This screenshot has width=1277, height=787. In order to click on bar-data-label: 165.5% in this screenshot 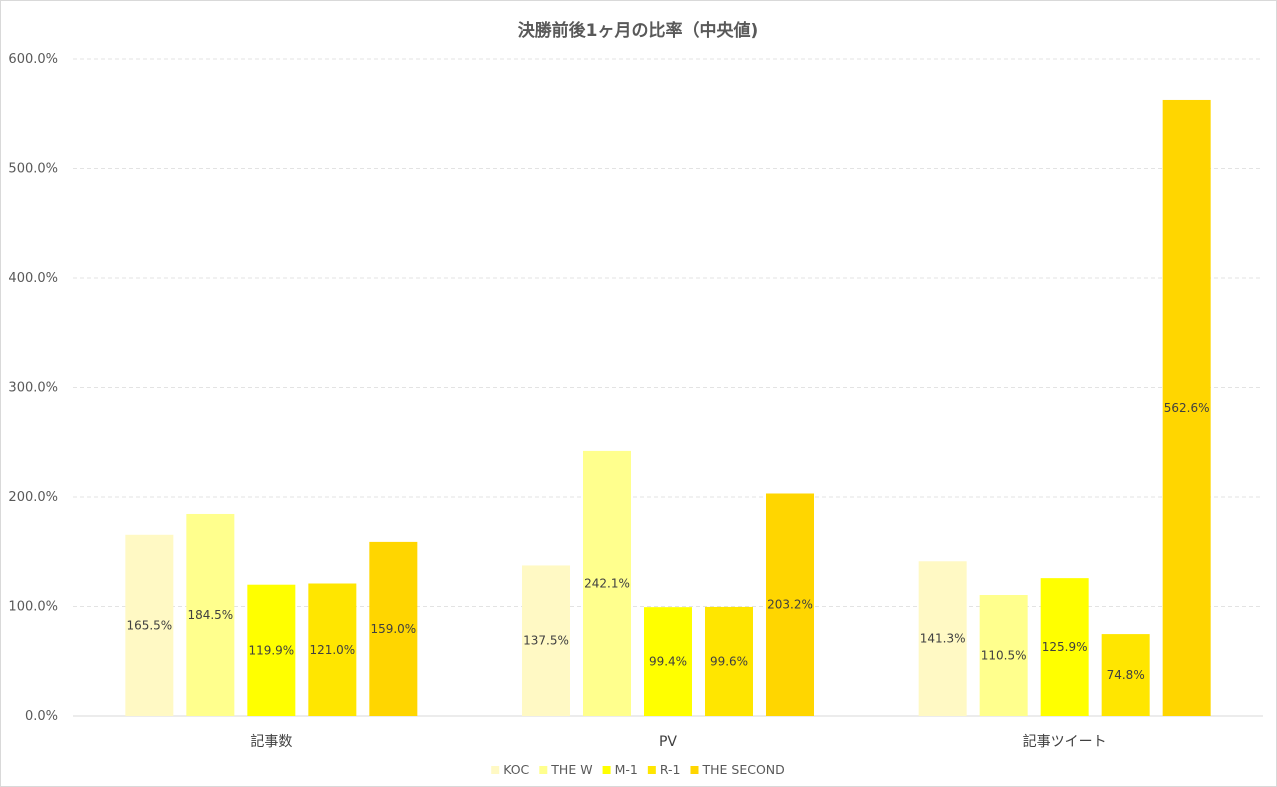, I will do `click(149, 625)`.